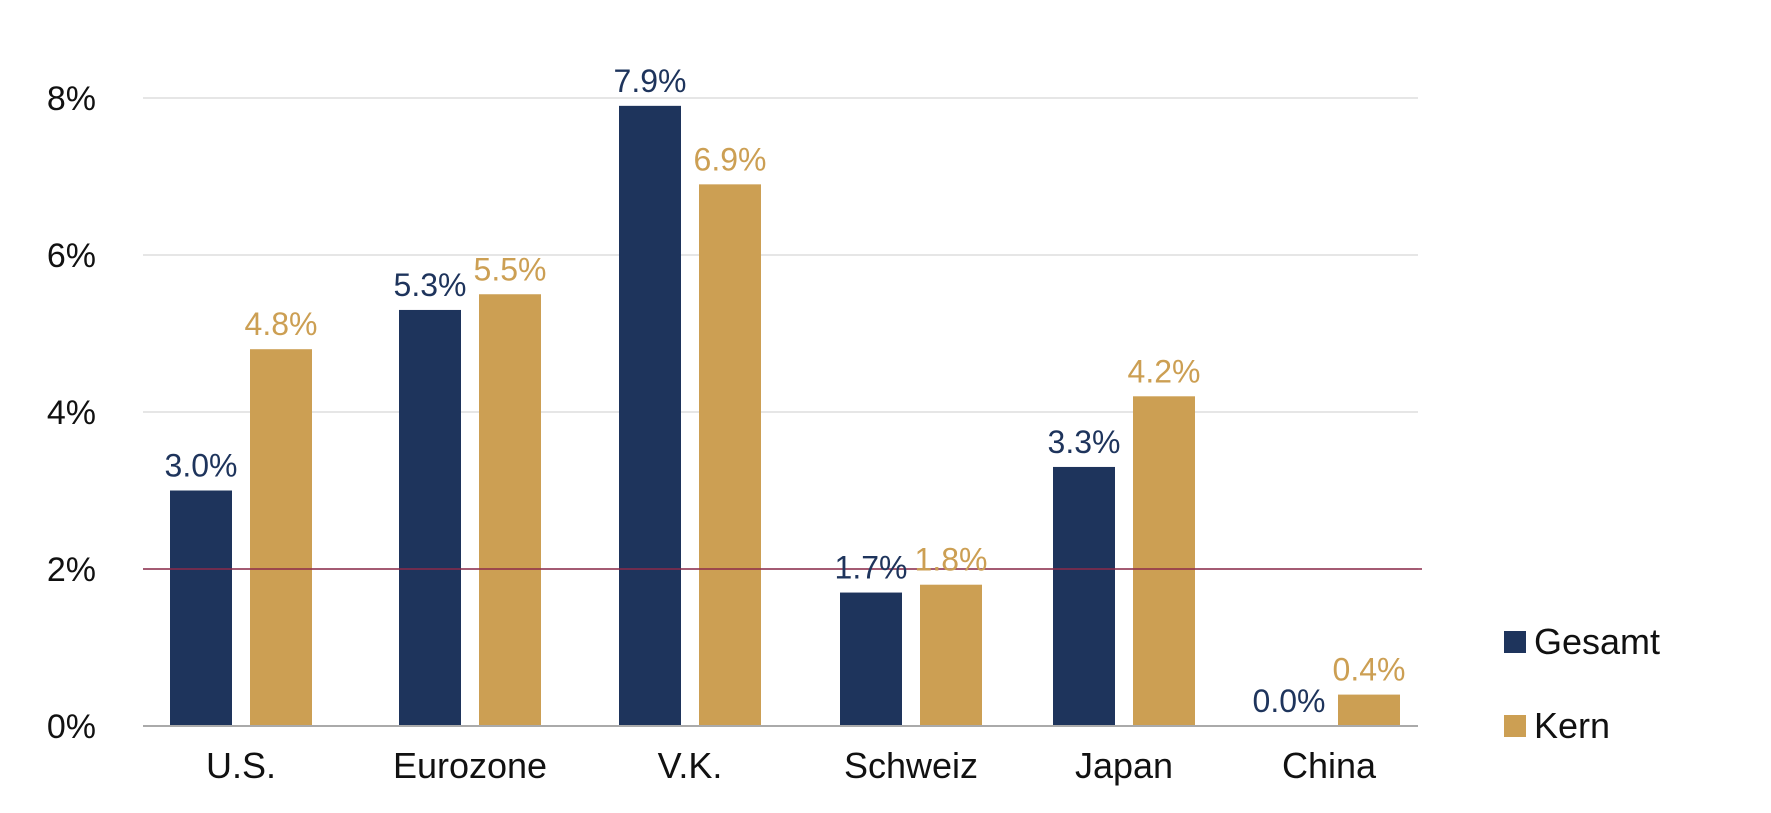 The width and height of the screenshot is (1771, 813). Describe the element at coordinates (730, 159) in the screenshot. I see `data-label-kern: 6.9%` at that location.